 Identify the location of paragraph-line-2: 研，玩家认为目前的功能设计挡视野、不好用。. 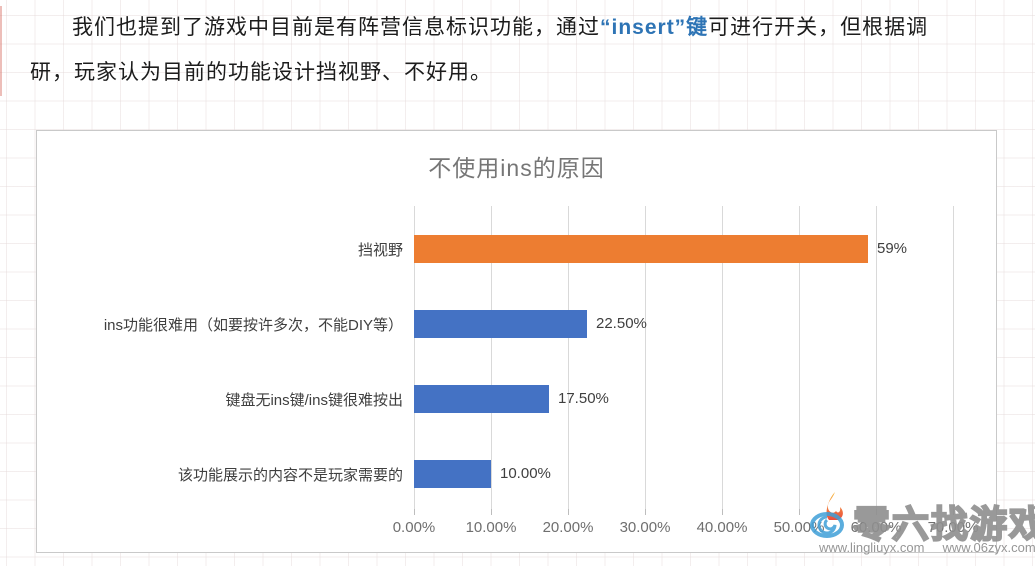
(261, 72).